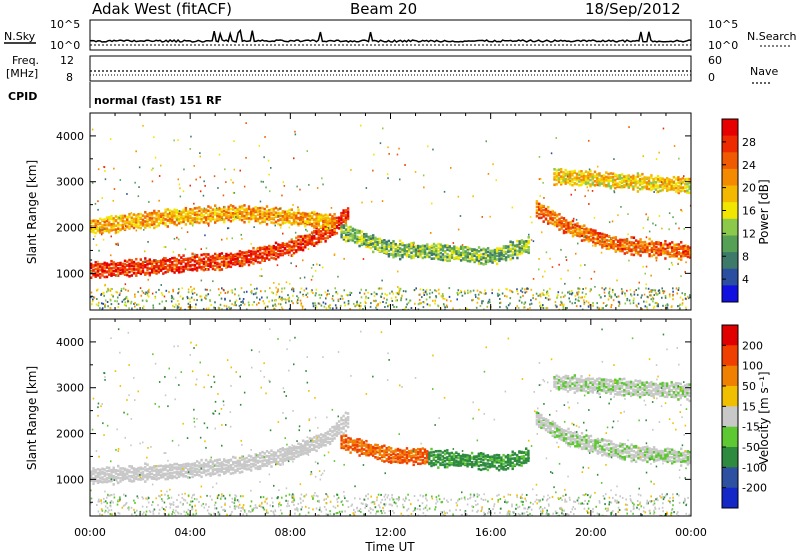 This screenshot has width=800, height=554. I want to click on freq-tick-high: 12, so click(67, 60).